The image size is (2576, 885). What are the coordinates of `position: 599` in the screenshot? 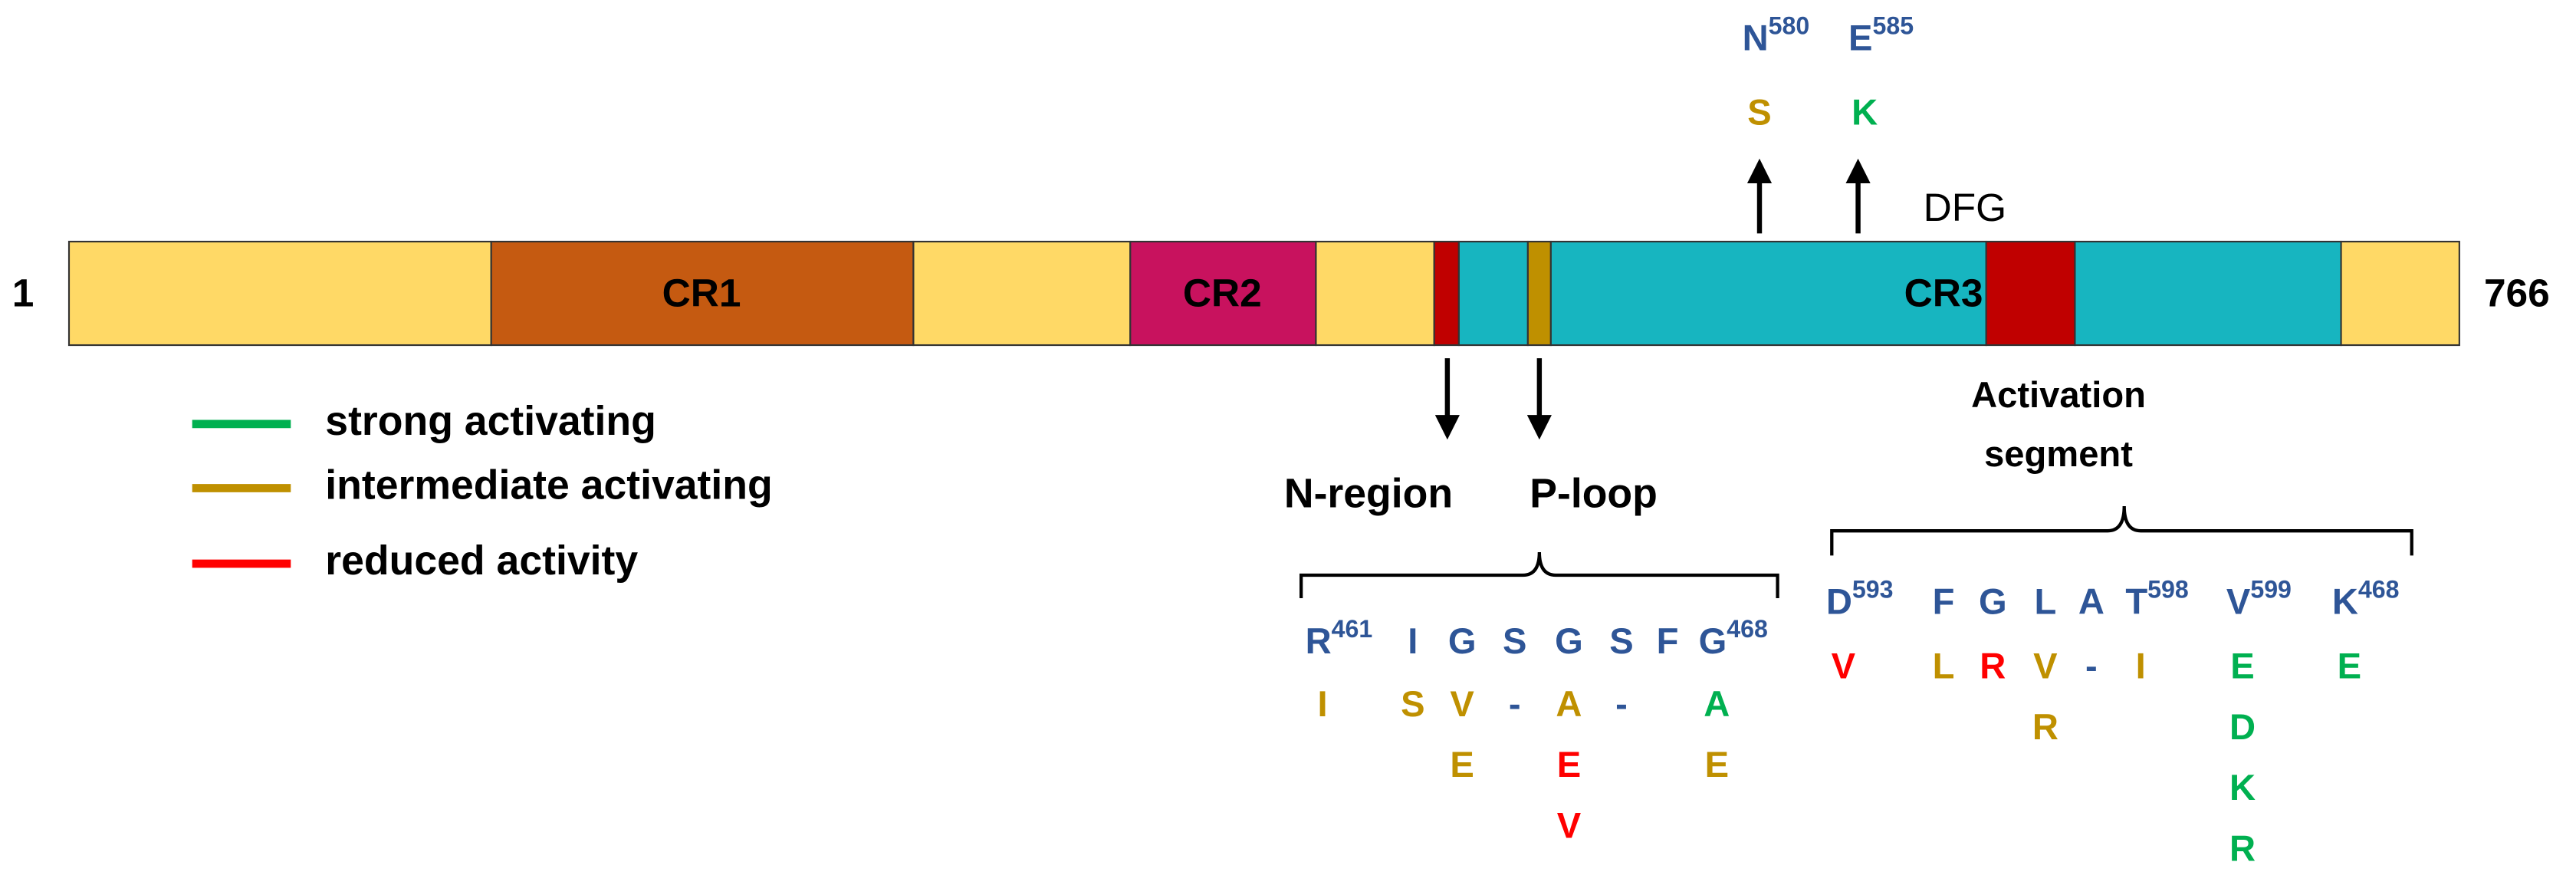 It's located at (2271, 590).